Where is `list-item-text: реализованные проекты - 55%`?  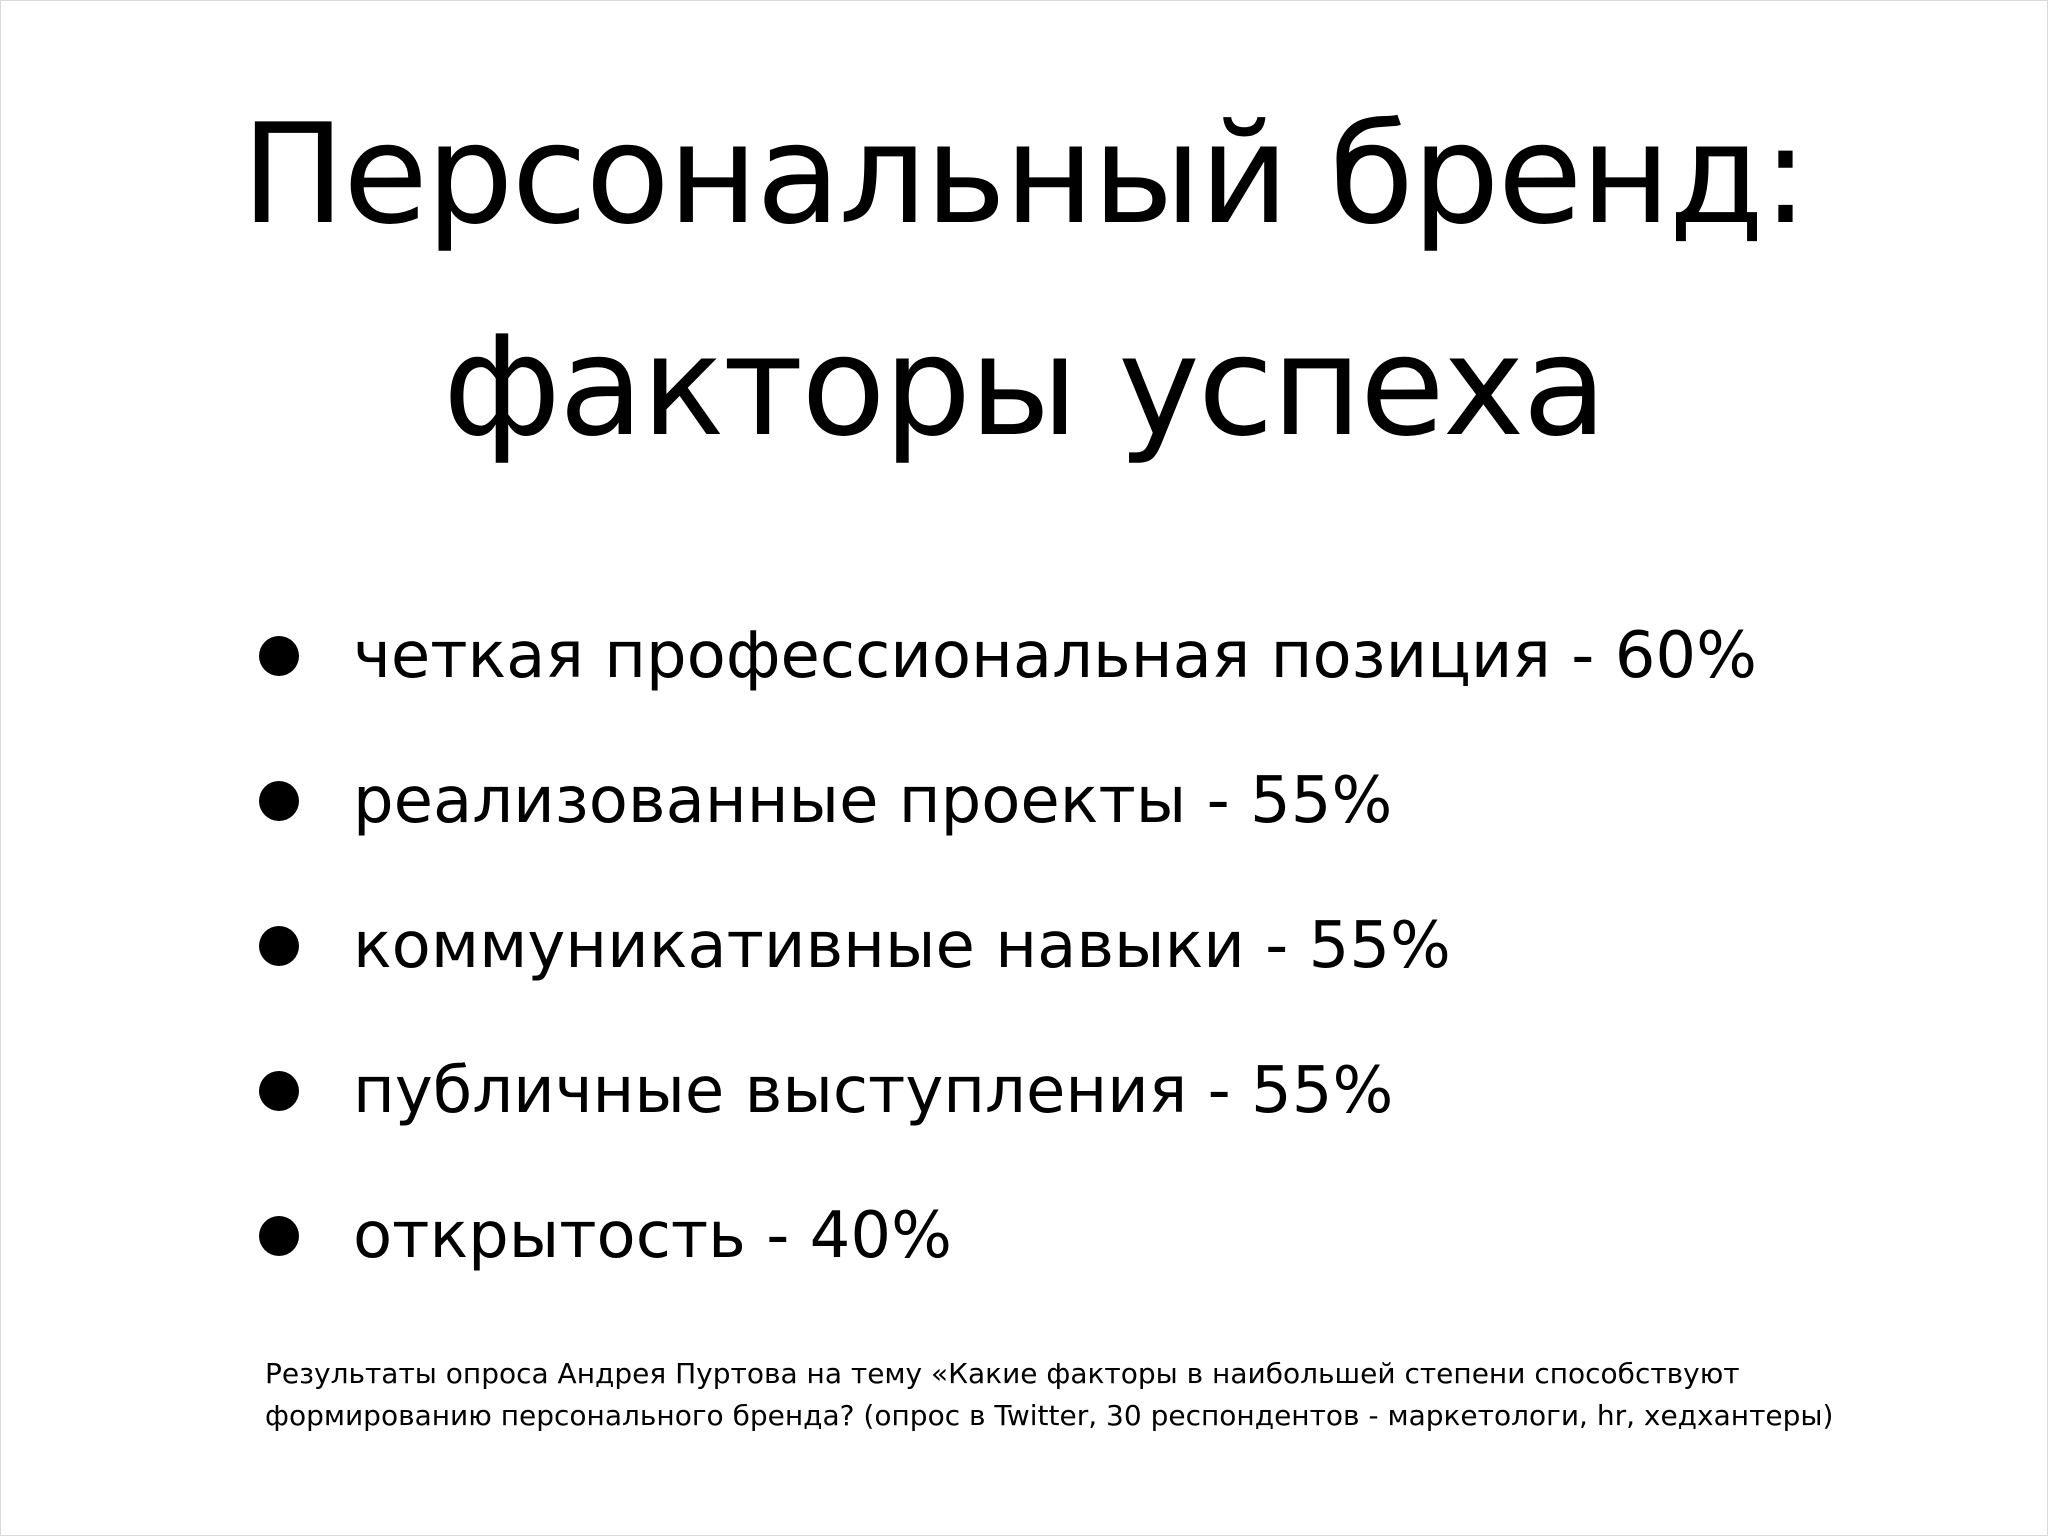 list-item-text: реализованные проекты - 55% is located at coordinates (873, 800).